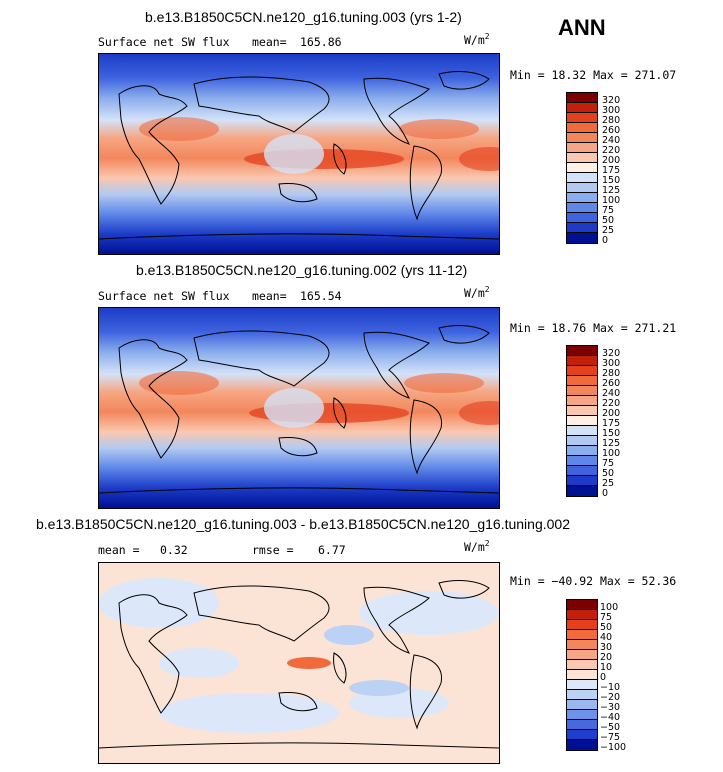 The width and height of the screenshot is (723, 772). What do you see at coordinates (608, 230) in the screenshot?
I see `panel1-colorbar-label: 25` at bounding box center [608, 230].